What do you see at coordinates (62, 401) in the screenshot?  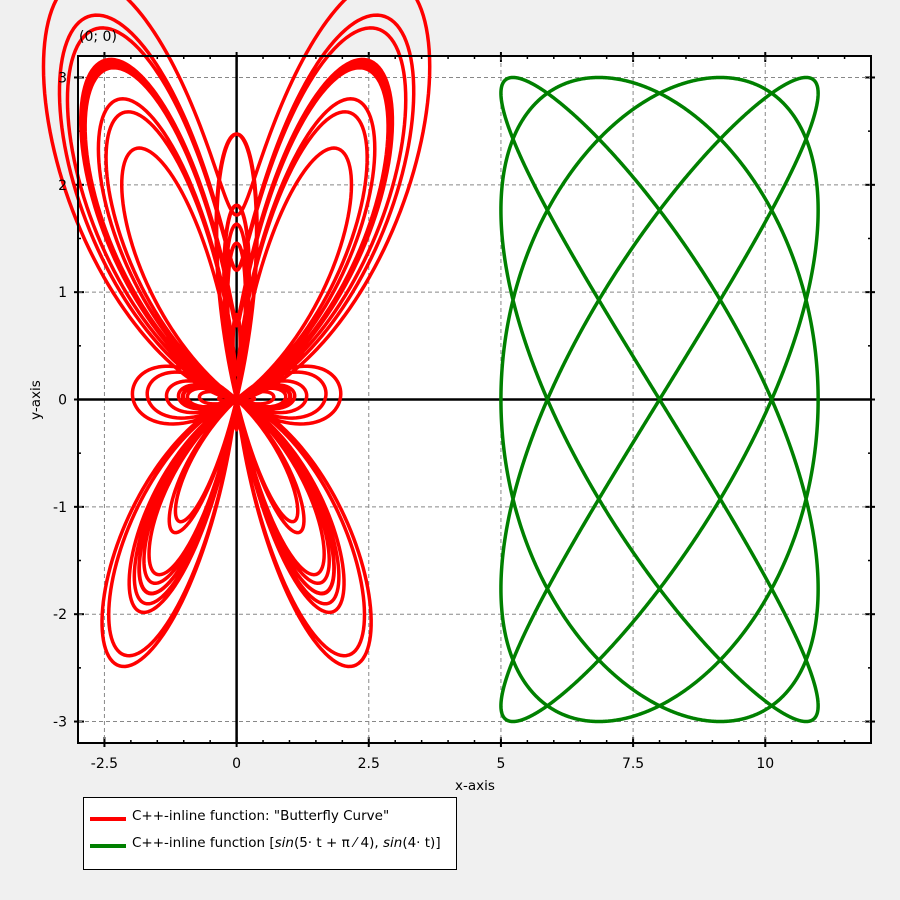 I see `y-tick-label: 0` at bounding box center [62, 401].